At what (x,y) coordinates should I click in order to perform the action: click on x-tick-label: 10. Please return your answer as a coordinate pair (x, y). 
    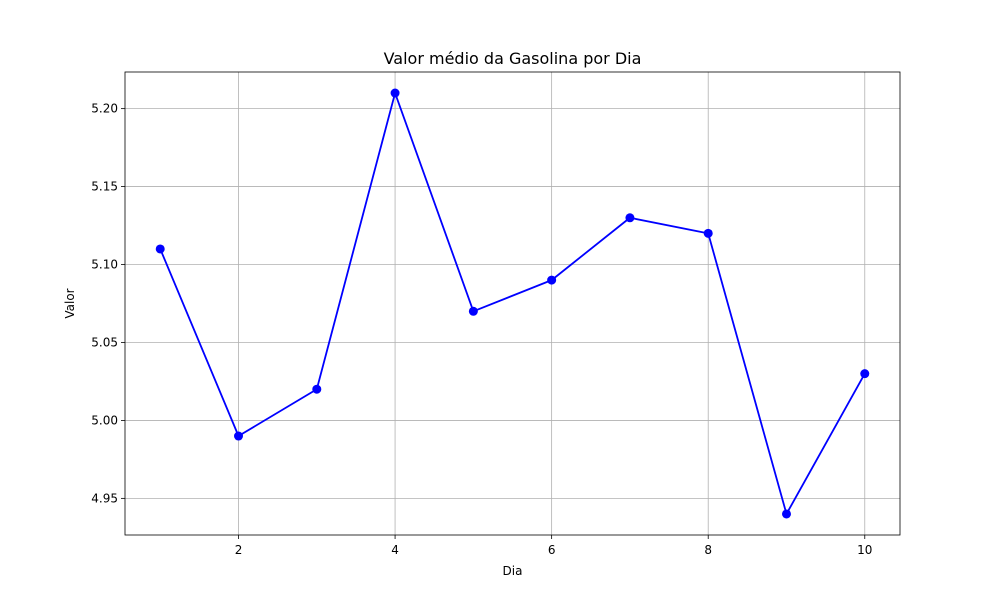
    Looking at the image, I should click on (864, 550).